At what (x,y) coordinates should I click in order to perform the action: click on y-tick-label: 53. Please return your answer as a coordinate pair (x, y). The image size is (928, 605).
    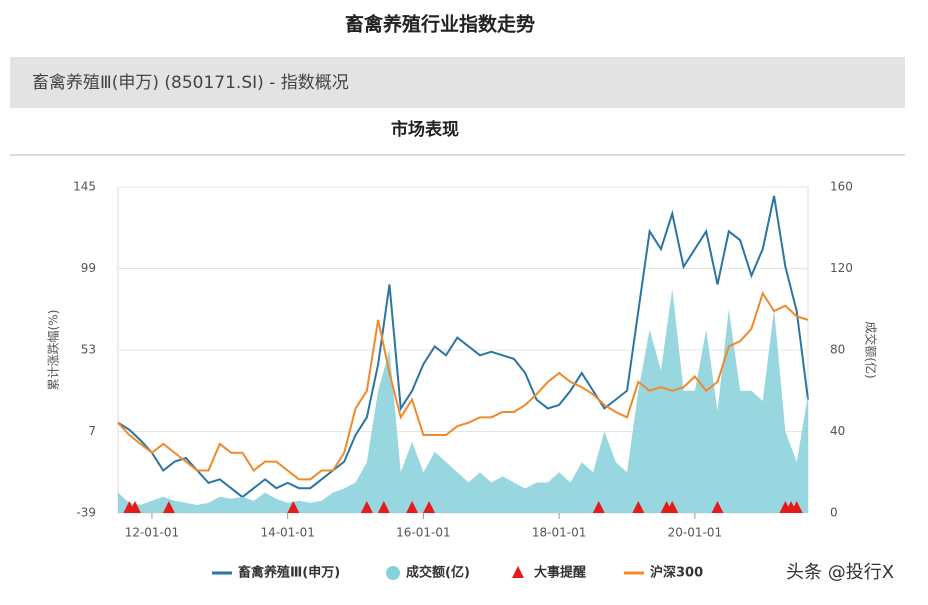
    Looking at the image, I should click on (88, 350).